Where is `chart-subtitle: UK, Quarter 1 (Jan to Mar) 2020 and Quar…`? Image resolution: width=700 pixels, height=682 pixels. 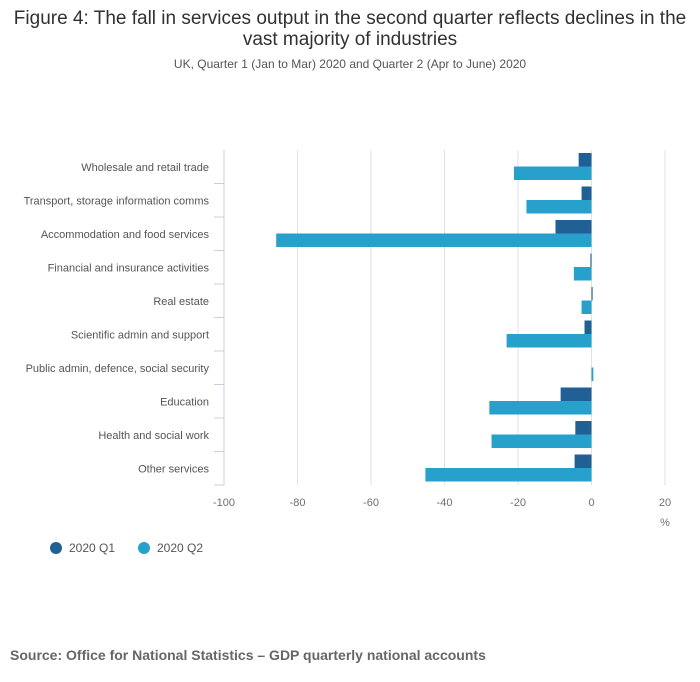 chart-subtitle: UK, Quarter 1 (Jan to Mar) 2020 and Quar… is located at coordinates (350, 64).